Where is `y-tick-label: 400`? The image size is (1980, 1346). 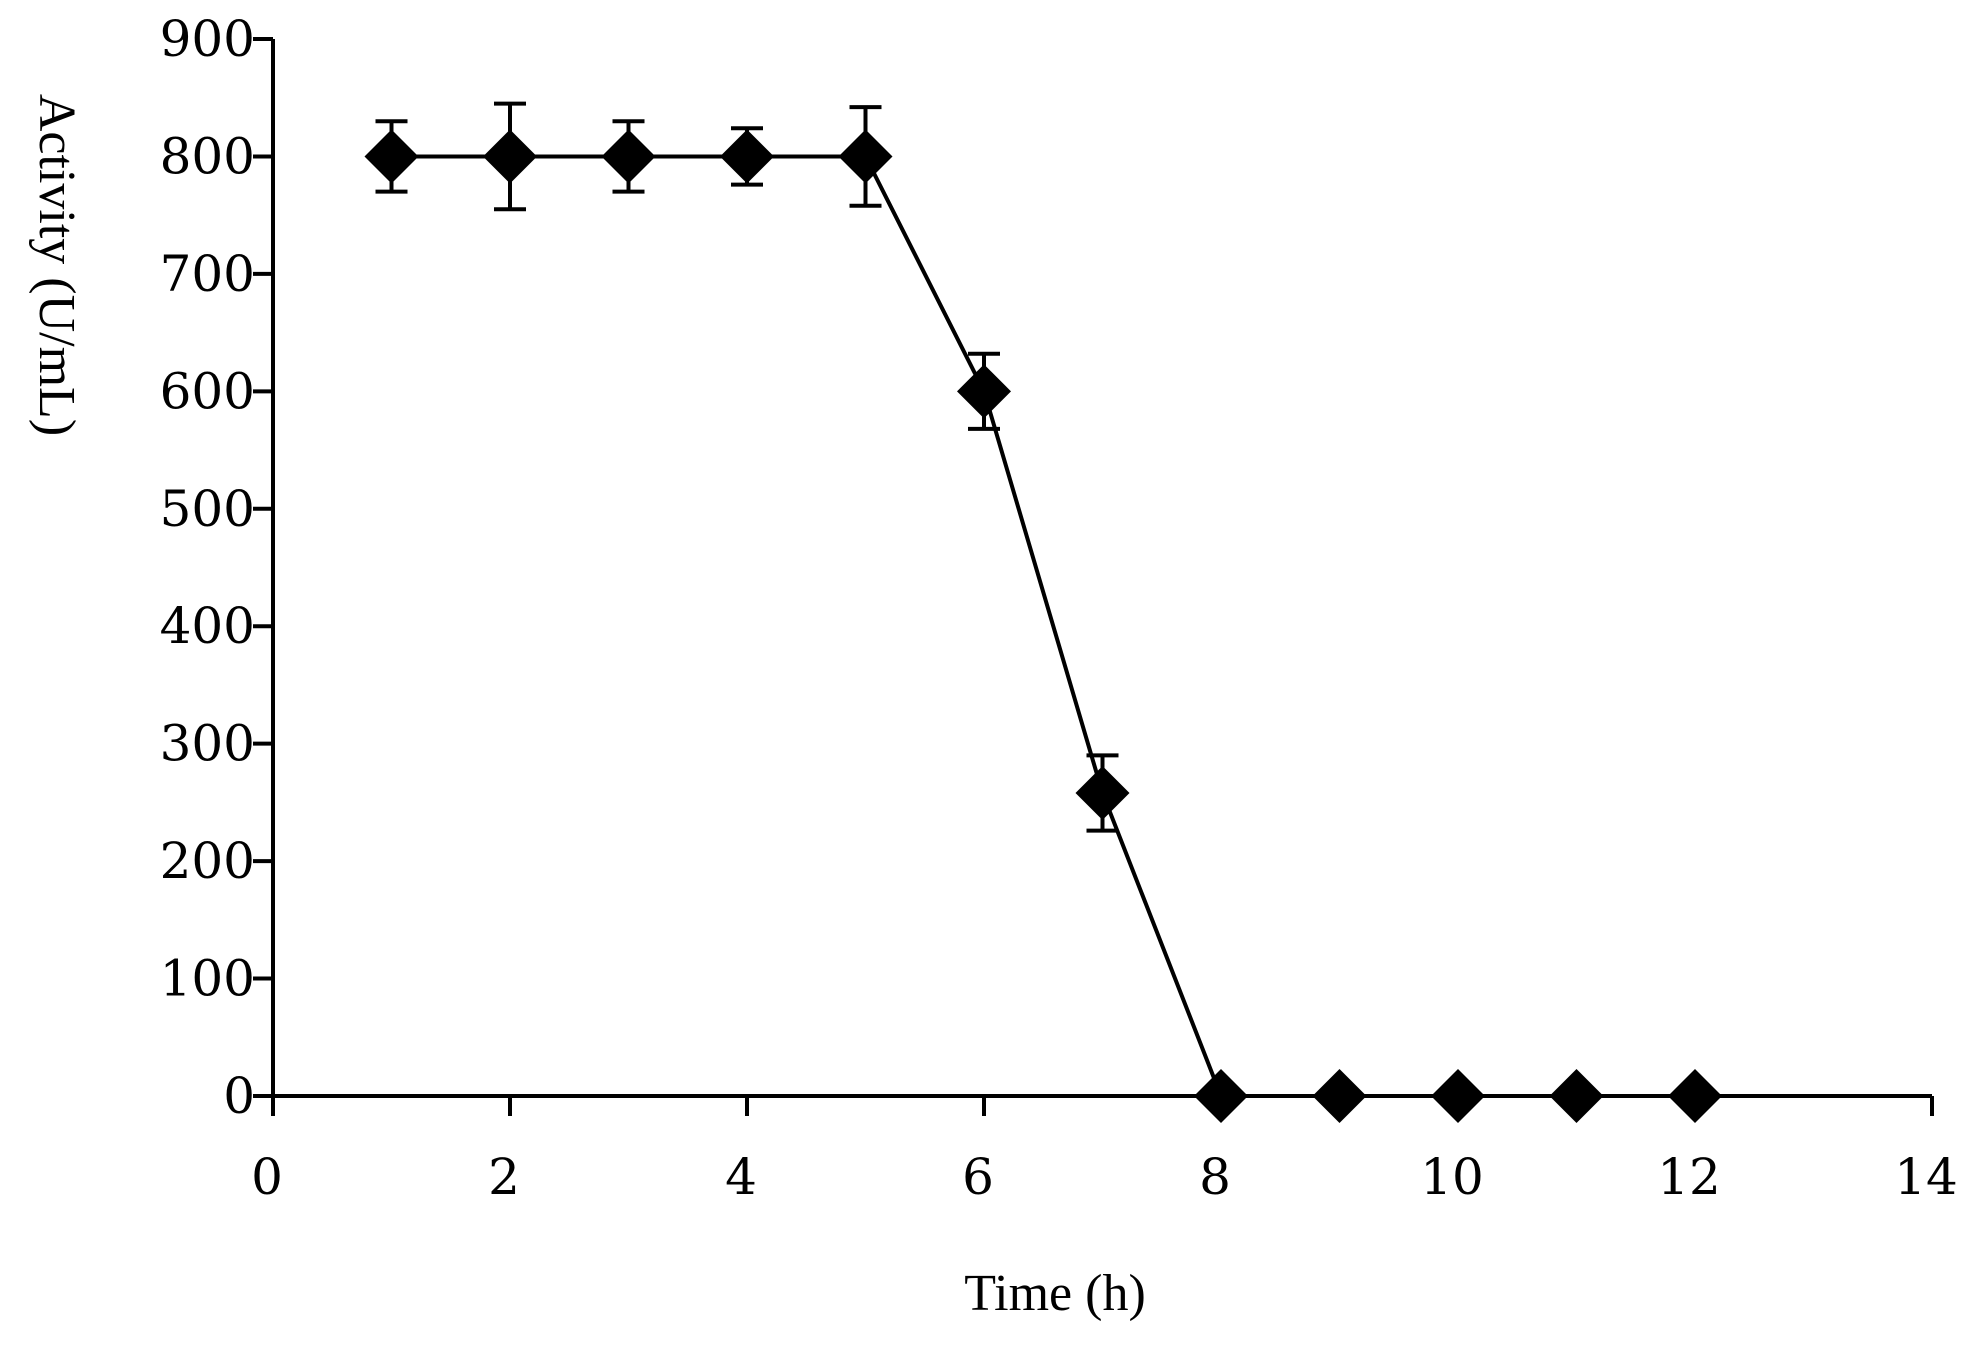 y-tick-label: 400 is located at coordinates (207, 626).